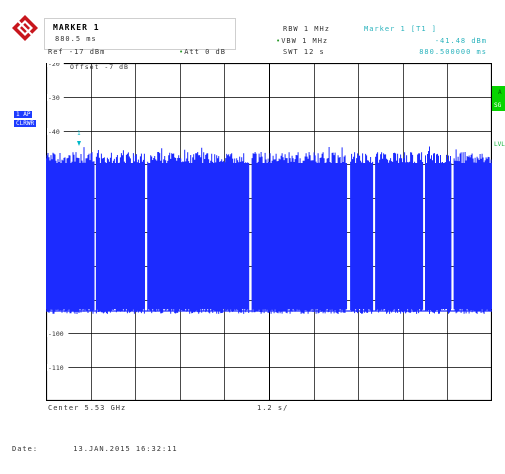  I want to click on right-status-bar, so click(498, 98).